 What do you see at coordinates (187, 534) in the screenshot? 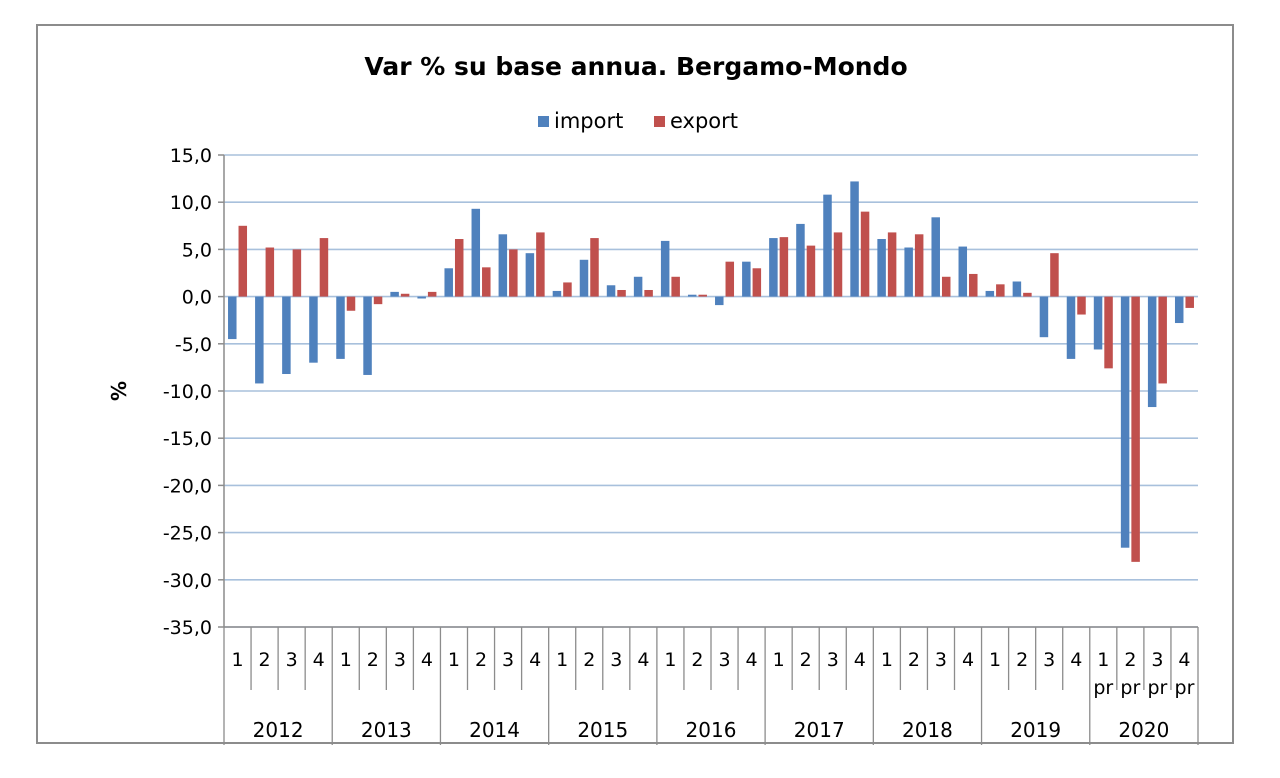
I see `y-tick-label: -25,0` at bounding box center [187, 534].